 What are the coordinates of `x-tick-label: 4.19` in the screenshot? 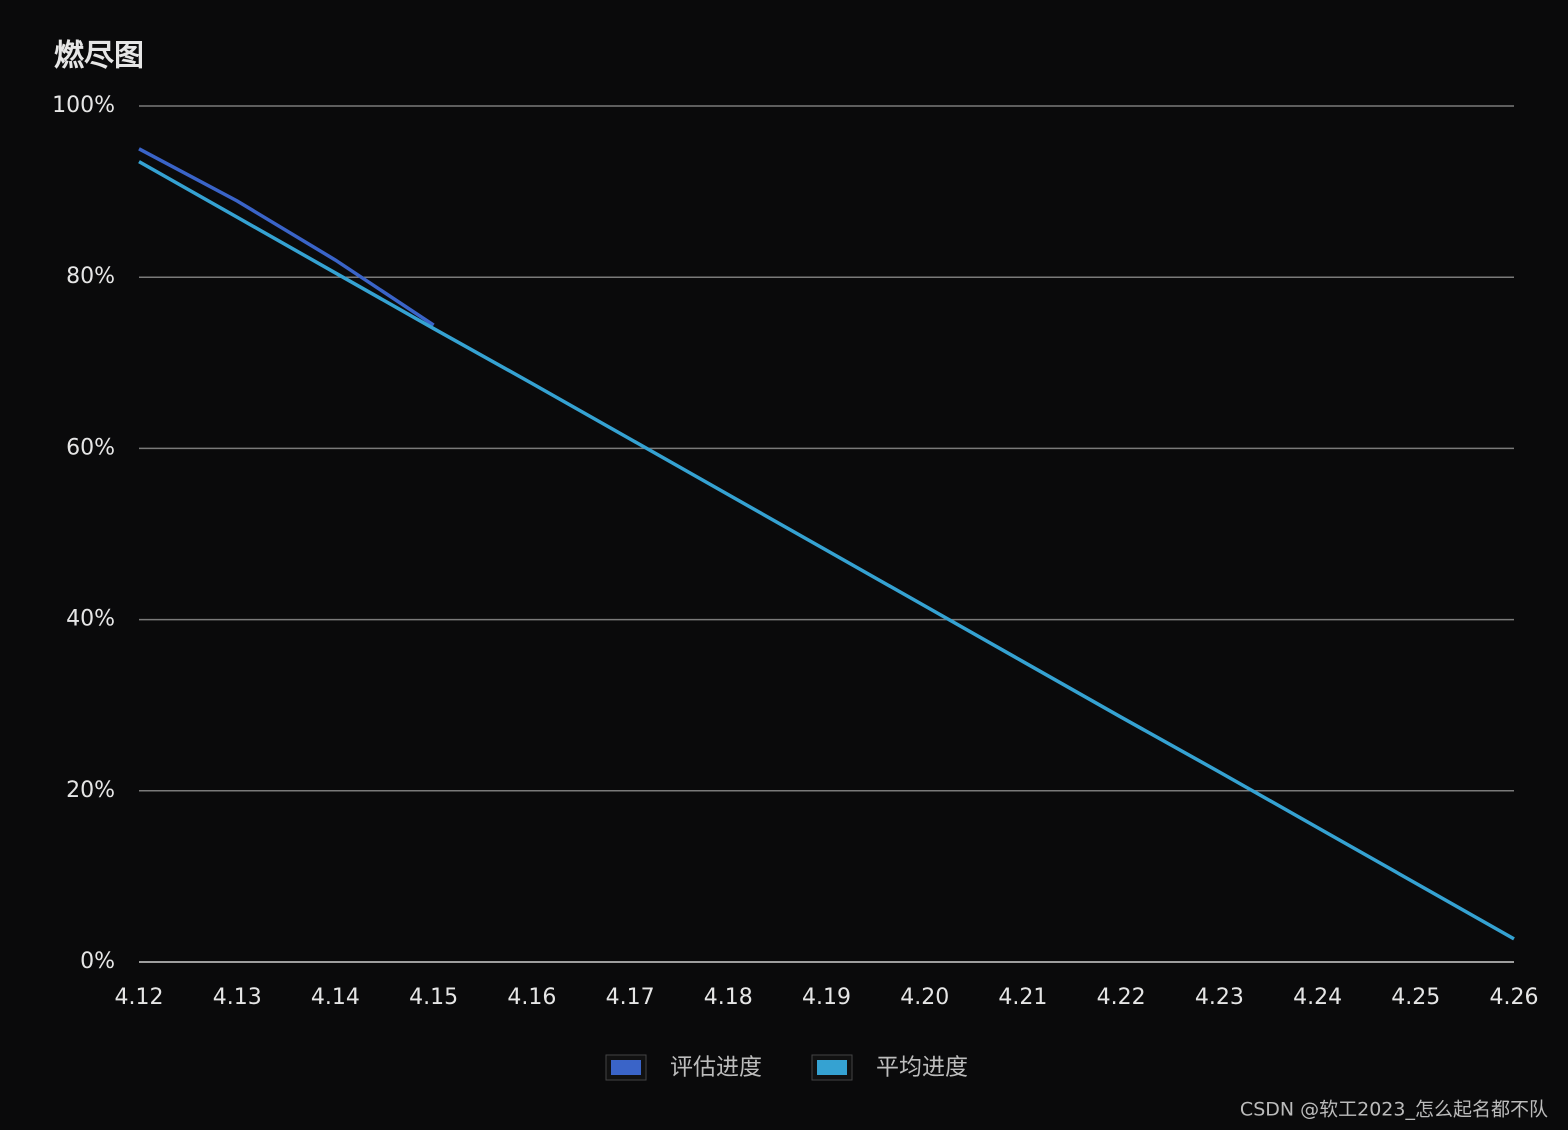 It's located at (826, 997).